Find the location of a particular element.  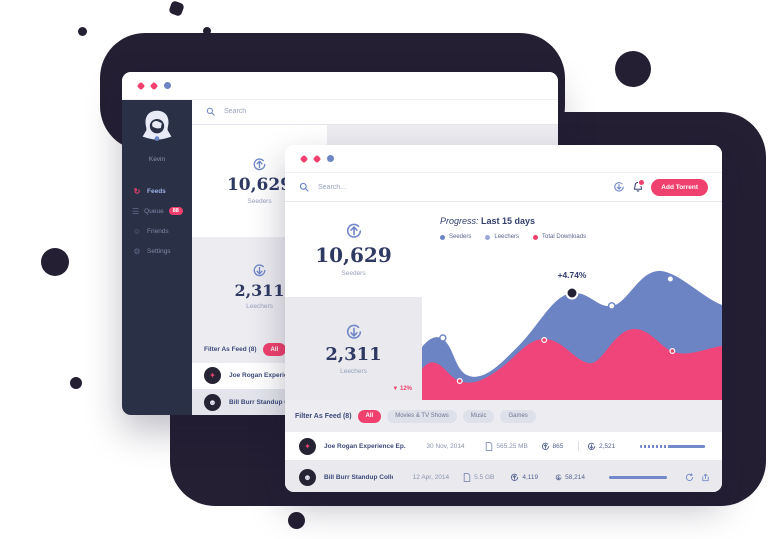

sidebar-item-label: Feeds is located at coordinates (156, 191).